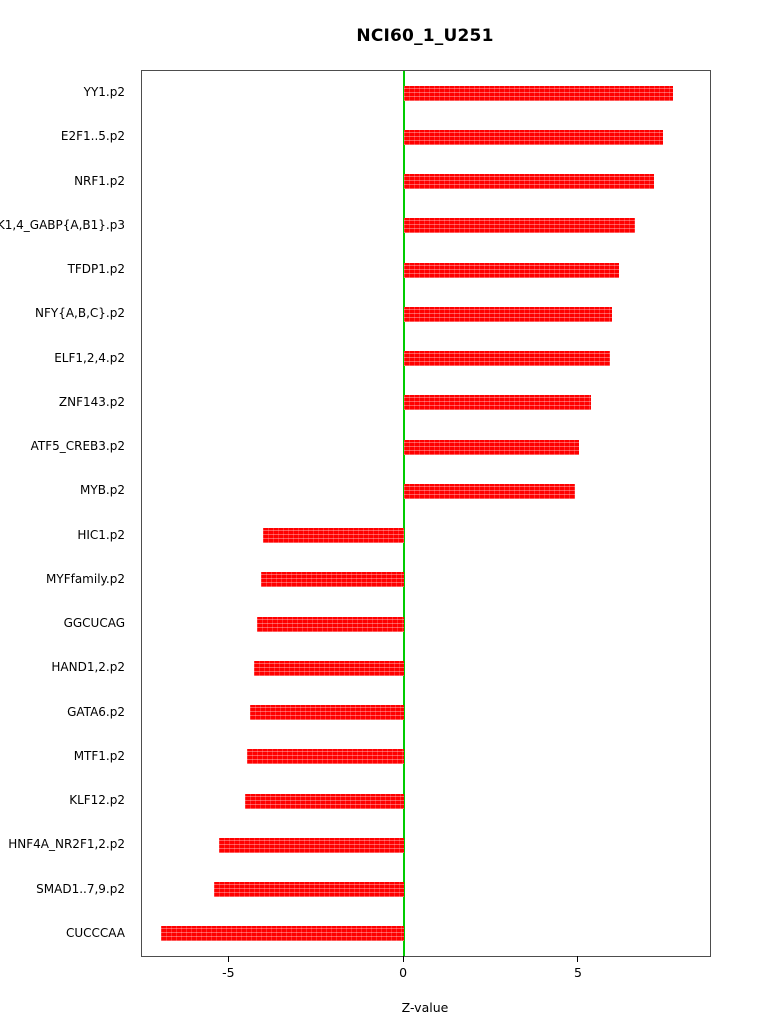 This screenshot has width=768, height=1028. I want to click on category-label: ELF1,2,4.p2, so click(89, 357).